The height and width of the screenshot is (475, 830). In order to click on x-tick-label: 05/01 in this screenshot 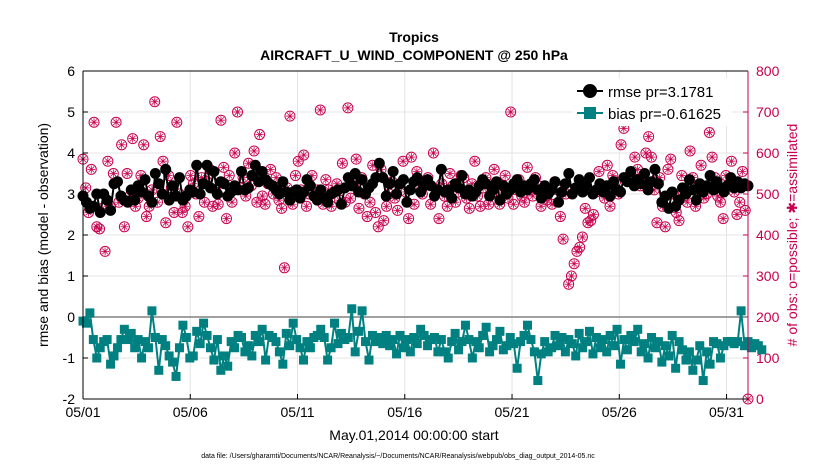, I will do `click(82, 412)`.